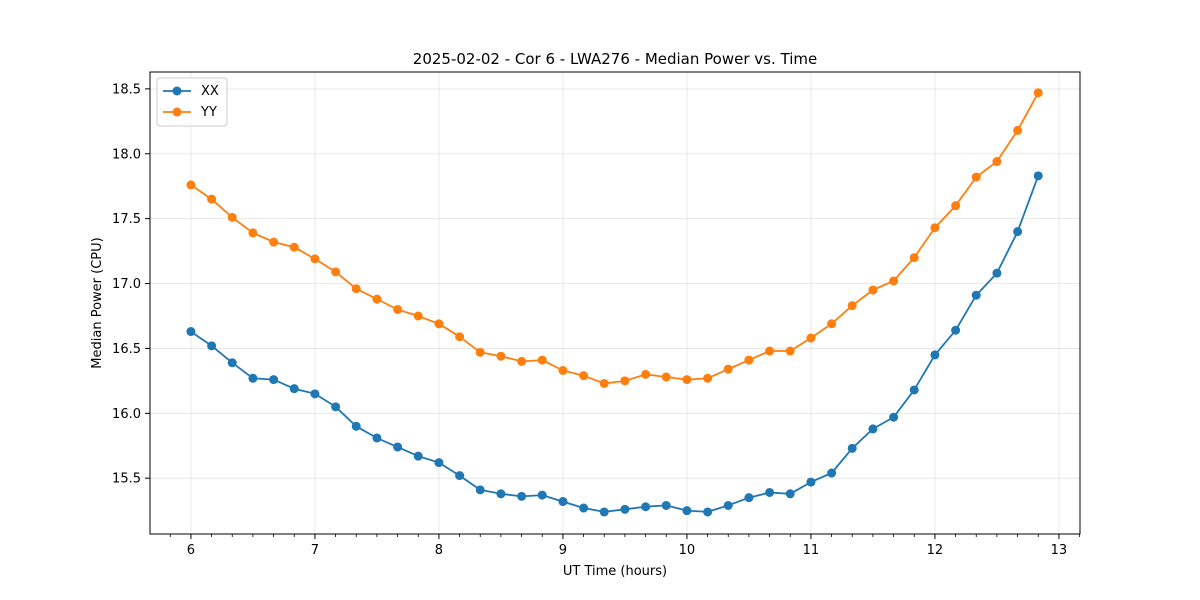 This screenshot has width=1200, height=600. I want to click on y-tick-label: 16.5, so click(126, 349).